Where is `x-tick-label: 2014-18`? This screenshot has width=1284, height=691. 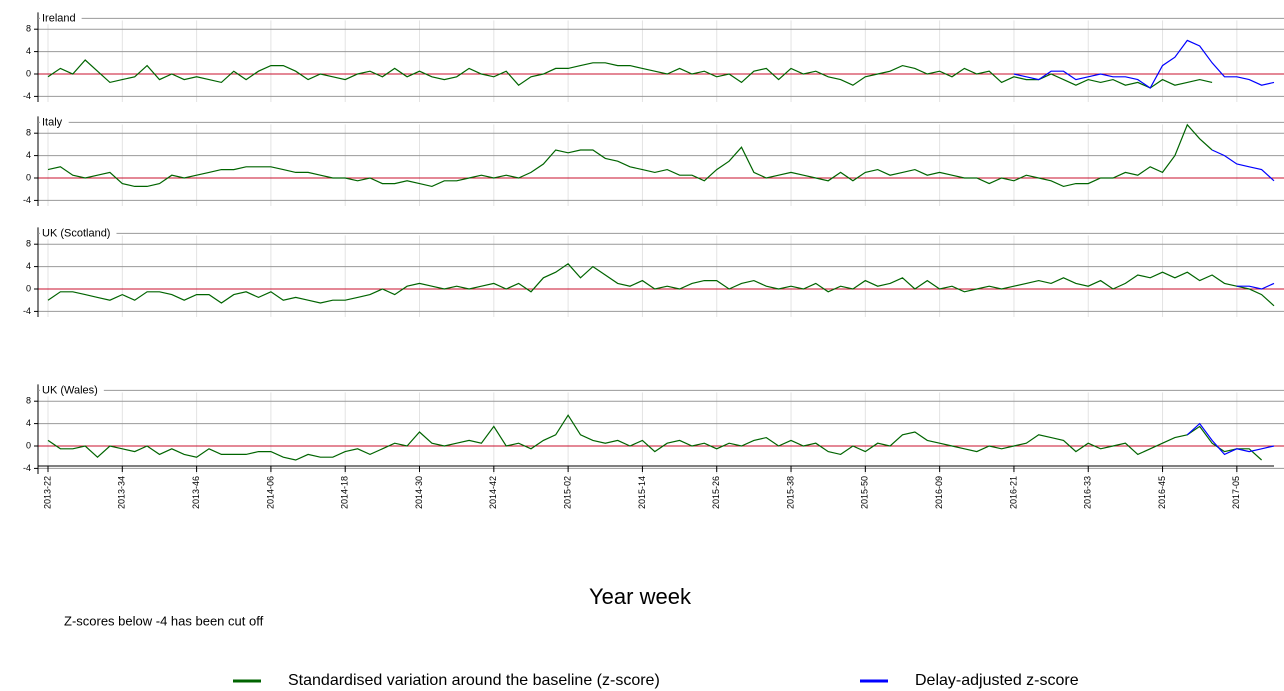
x-tick-label: 2014-18 is located at coordinates (345, 492).